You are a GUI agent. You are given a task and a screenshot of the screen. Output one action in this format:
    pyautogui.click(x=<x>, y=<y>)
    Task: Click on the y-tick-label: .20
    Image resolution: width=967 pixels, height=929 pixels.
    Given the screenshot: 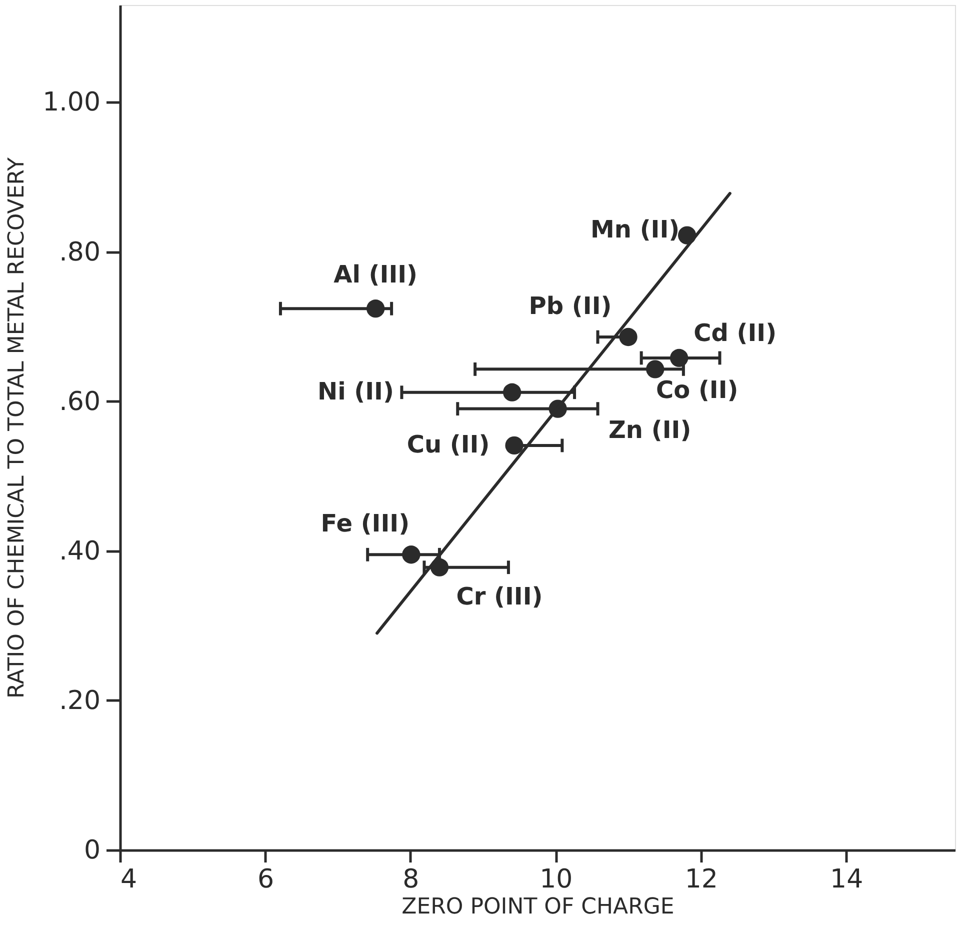 What is the action you would take?
    pyautogui.click(x=79, y=701)
    